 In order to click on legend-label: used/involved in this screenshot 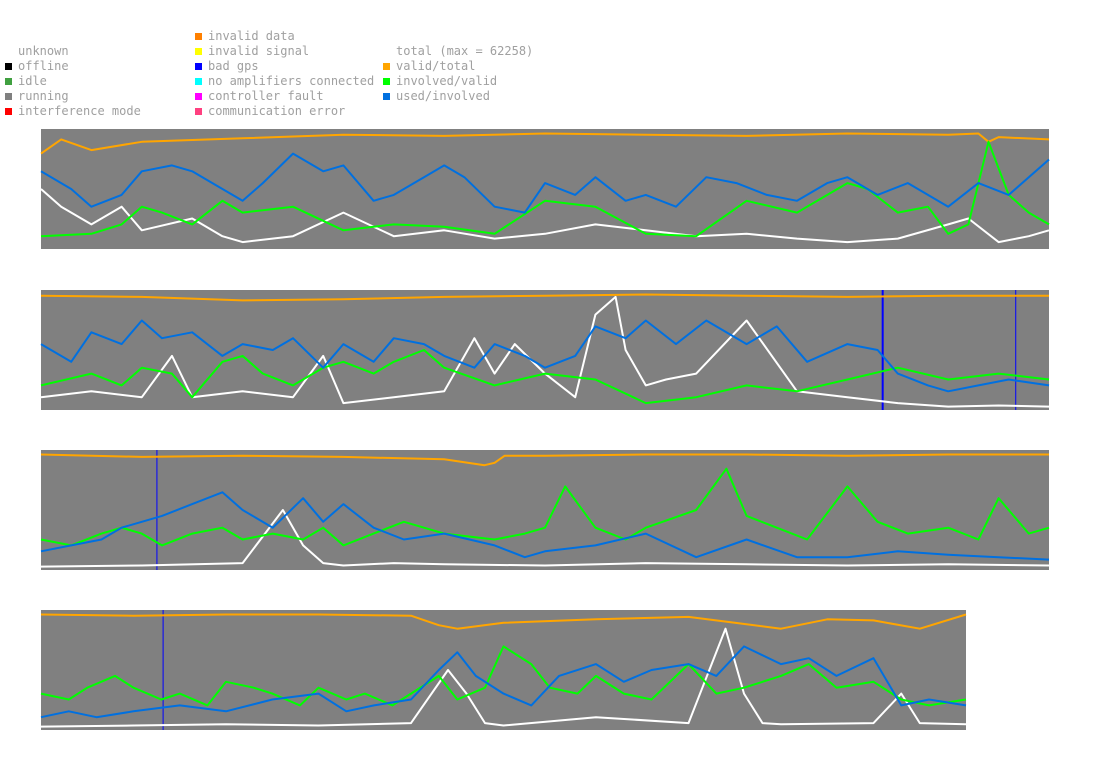, I will do `click(443, 96)`.